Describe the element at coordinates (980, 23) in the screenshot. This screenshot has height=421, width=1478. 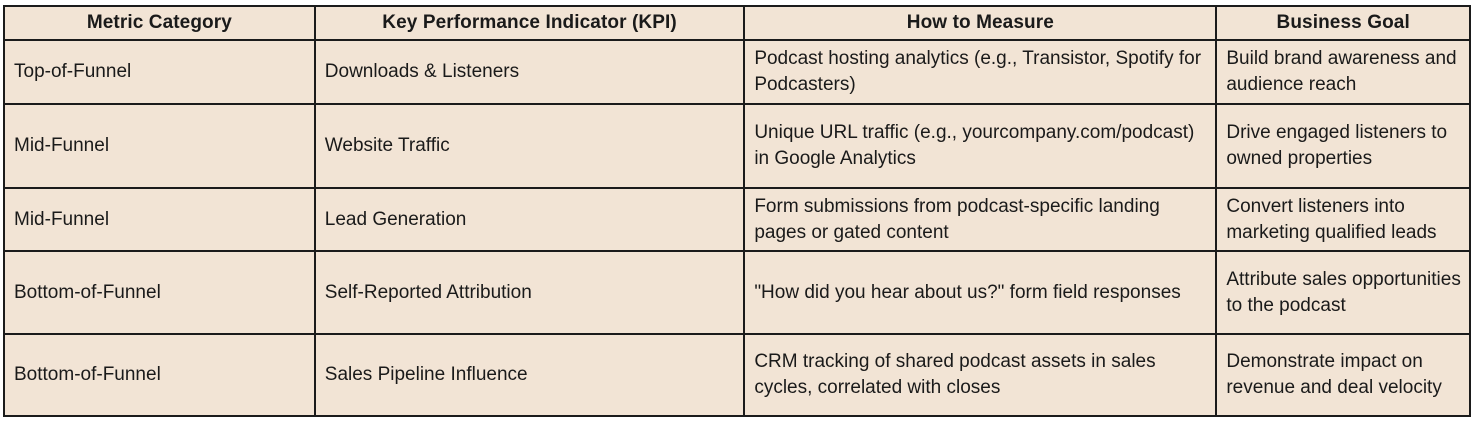
I see `header-cell-how-to-measure: How to Measure` at that location.